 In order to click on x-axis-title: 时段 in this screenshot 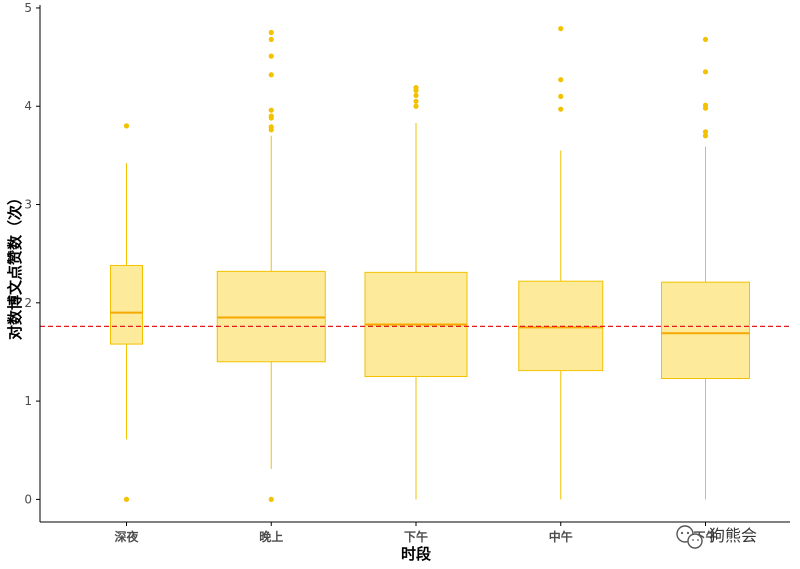, I will do `click(416, 554)`.